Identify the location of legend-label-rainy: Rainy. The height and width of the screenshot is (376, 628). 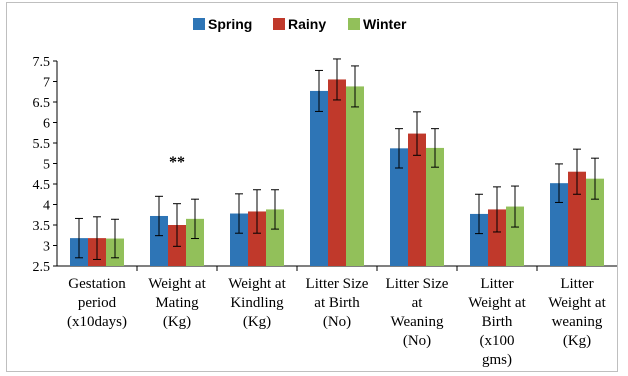
(307, 24).